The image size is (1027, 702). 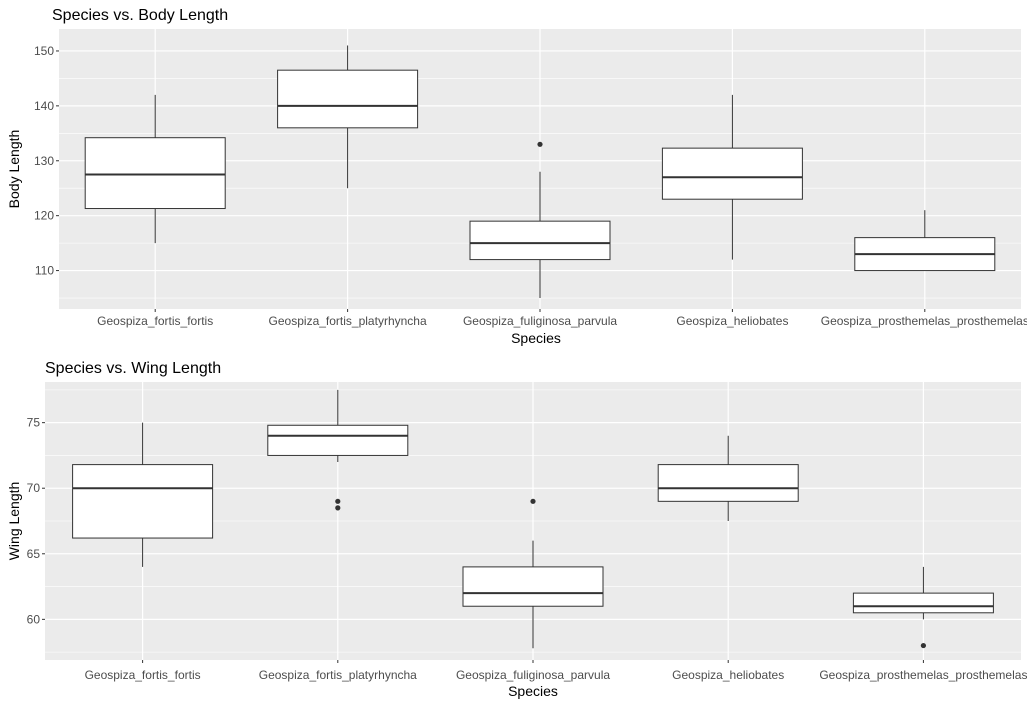 I want to click on chart-title: Species vs. Wing Length, so click(x=133, y=368).